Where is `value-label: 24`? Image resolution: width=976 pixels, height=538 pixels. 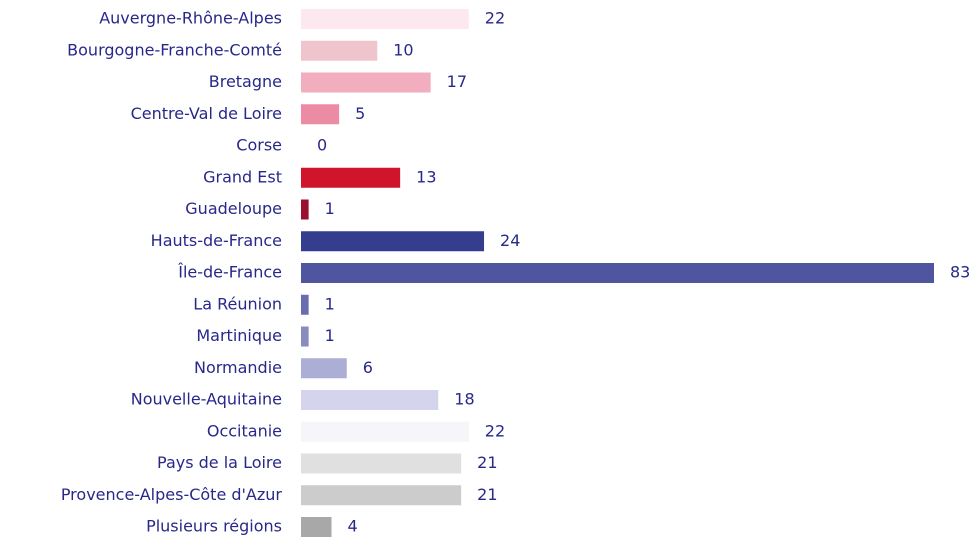 value-label: 24 is located at coordinates (510, 240).